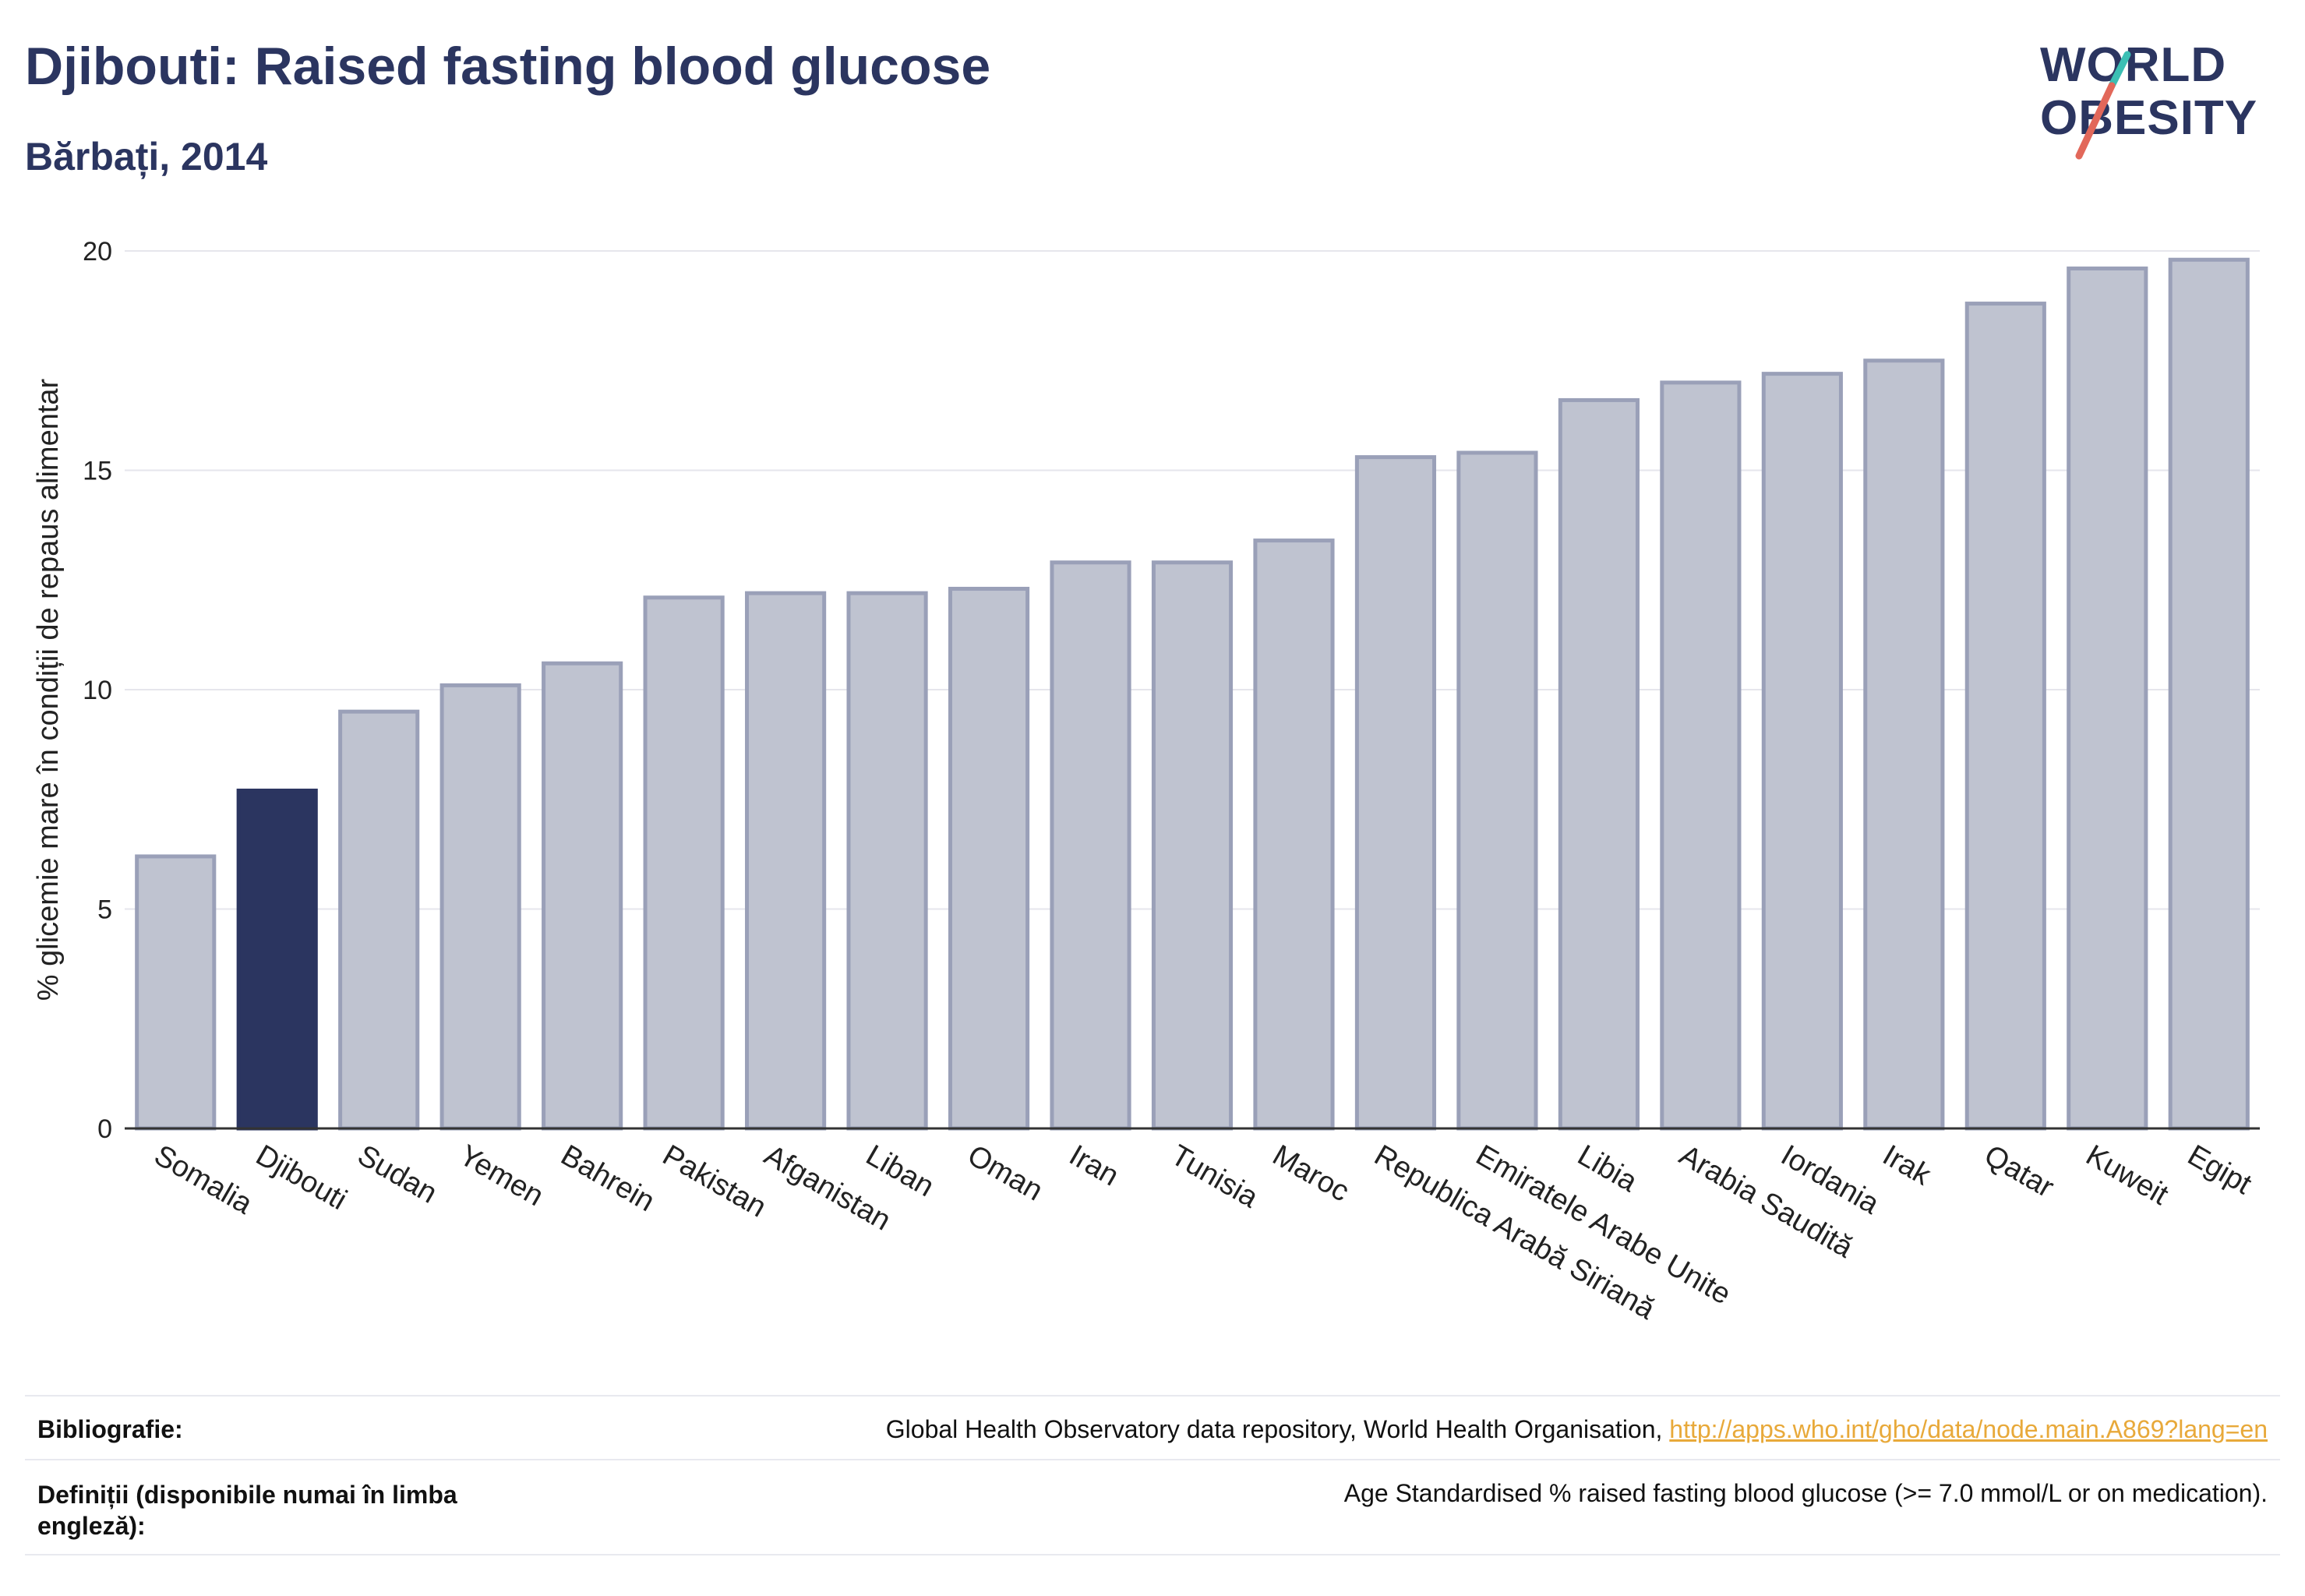 This screenshot has height=1596, width=2305. Describe the element at coordinates (105, 910) in the screenshot. I see `y-tick-label: 5` at that location.